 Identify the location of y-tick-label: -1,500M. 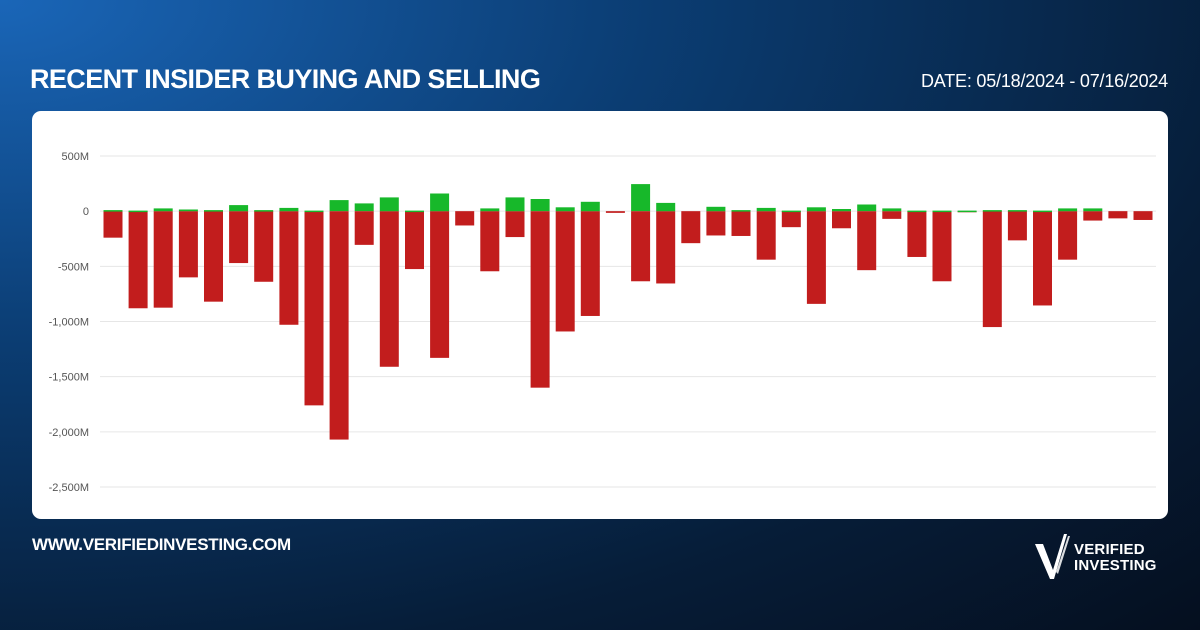
(69, 378).